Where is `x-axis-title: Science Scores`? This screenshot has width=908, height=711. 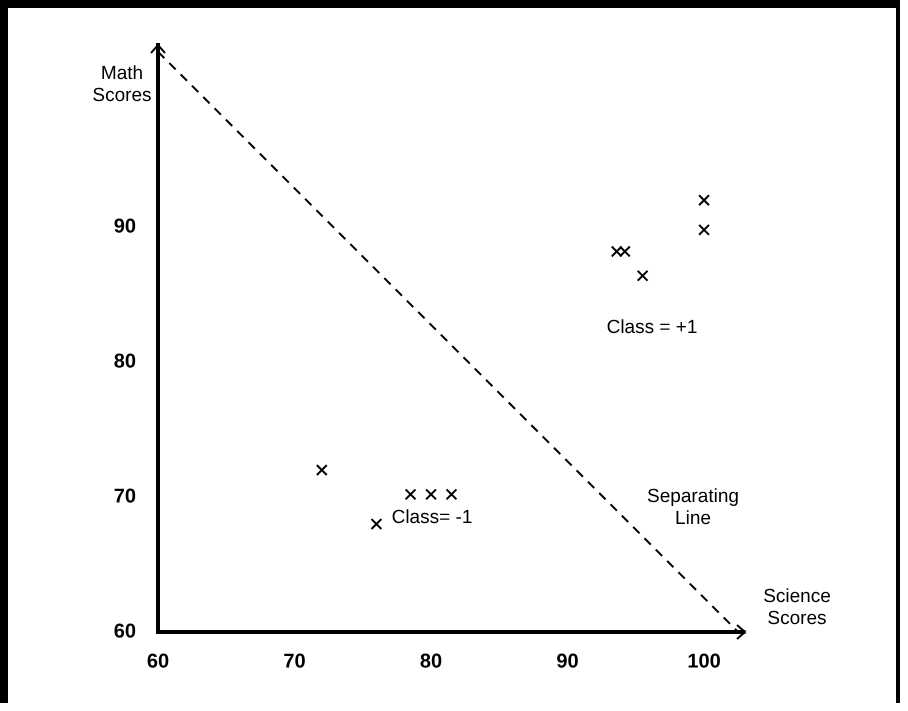 x-axis-title: Science Scores is located at coordinates (797, 608).